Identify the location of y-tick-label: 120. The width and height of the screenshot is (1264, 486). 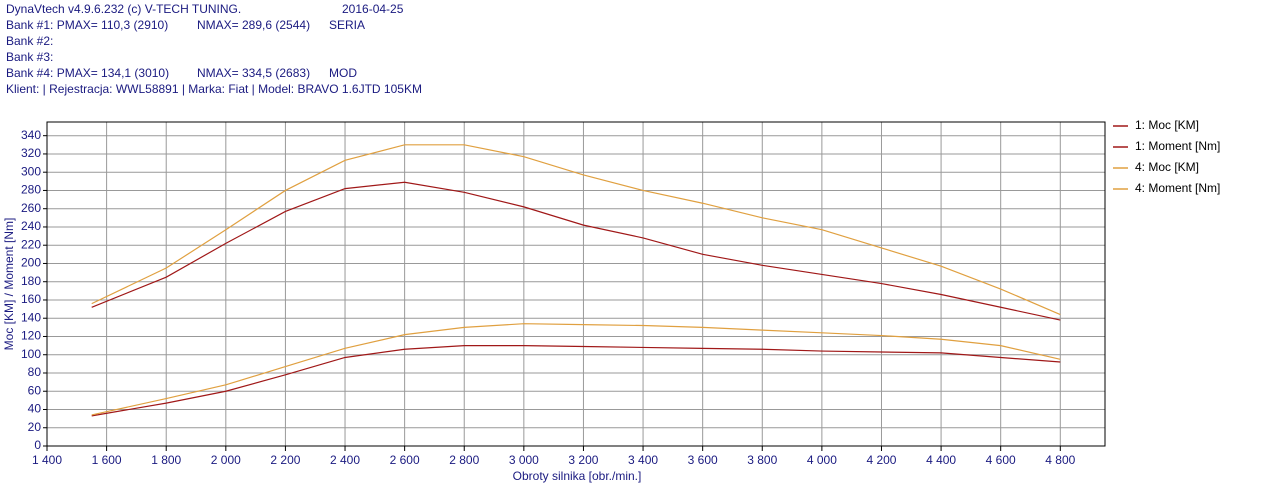
(31, 336).